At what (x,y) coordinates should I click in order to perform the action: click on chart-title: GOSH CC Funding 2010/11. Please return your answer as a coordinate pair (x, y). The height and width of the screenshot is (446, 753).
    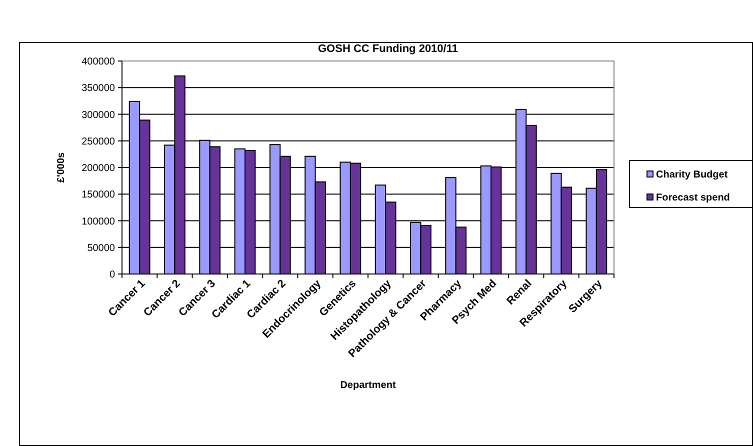
    Looking at the image, I should click on (388, 49).